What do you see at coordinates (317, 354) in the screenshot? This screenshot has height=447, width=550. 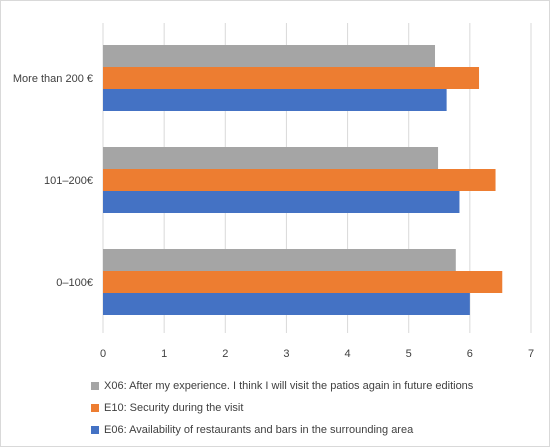 I see `x-tick-labels: 0 1 2 3 4 5 6 7` at bounding box center [317, 354].